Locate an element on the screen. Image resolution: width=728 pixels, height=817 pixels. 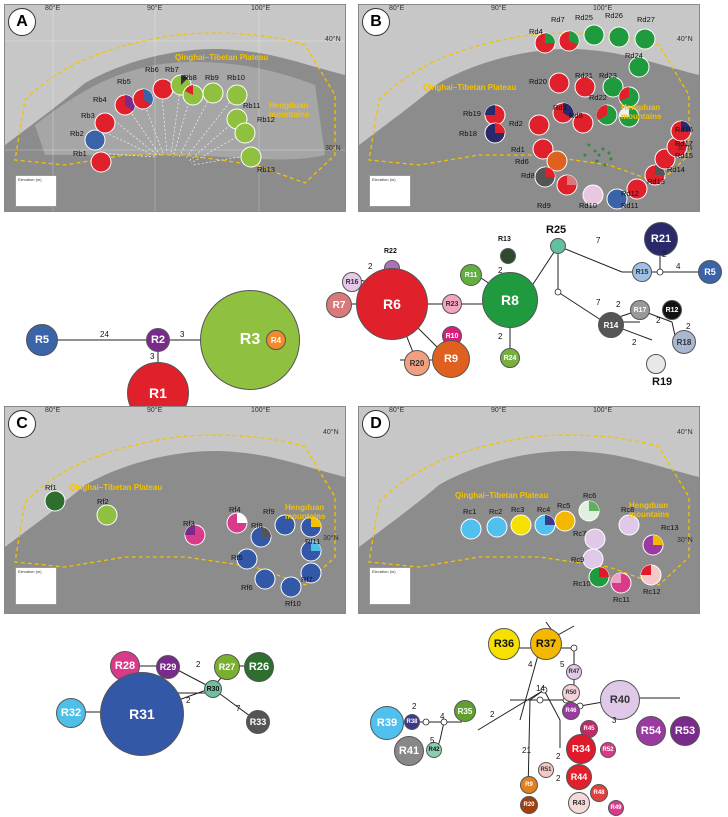
haplotype-node: R37 is located at coordinates (546, 644).